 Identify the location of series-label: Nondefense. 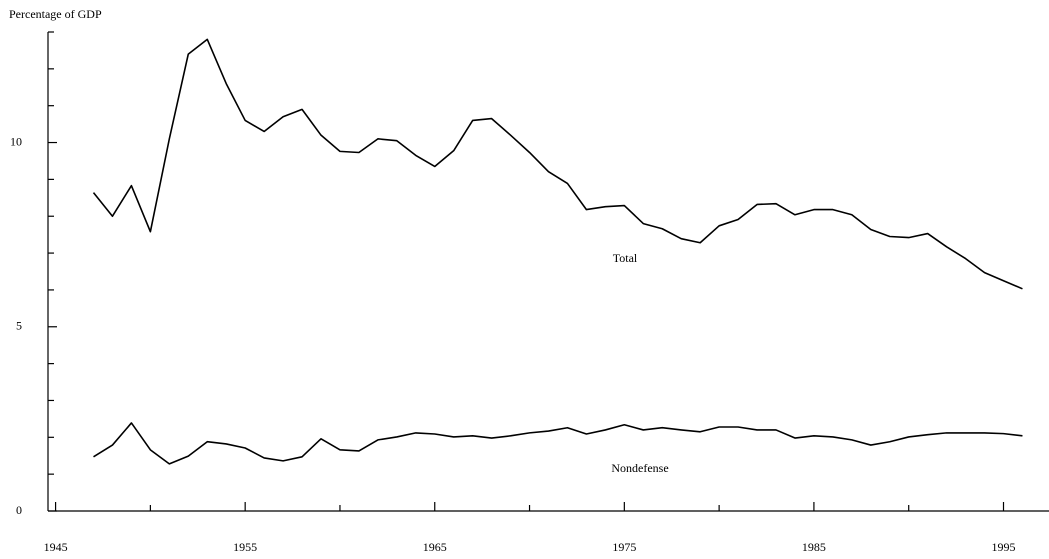
(639, 468).